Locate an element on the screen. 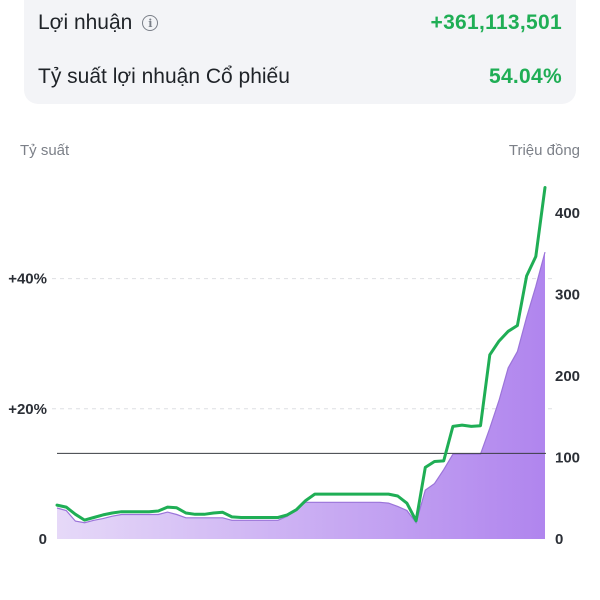 The width and height of the screenshot is (600, 600). rate-label: Tỷ suất lợi nhuận Cổ phiếu is located at coordinates (164, 76).